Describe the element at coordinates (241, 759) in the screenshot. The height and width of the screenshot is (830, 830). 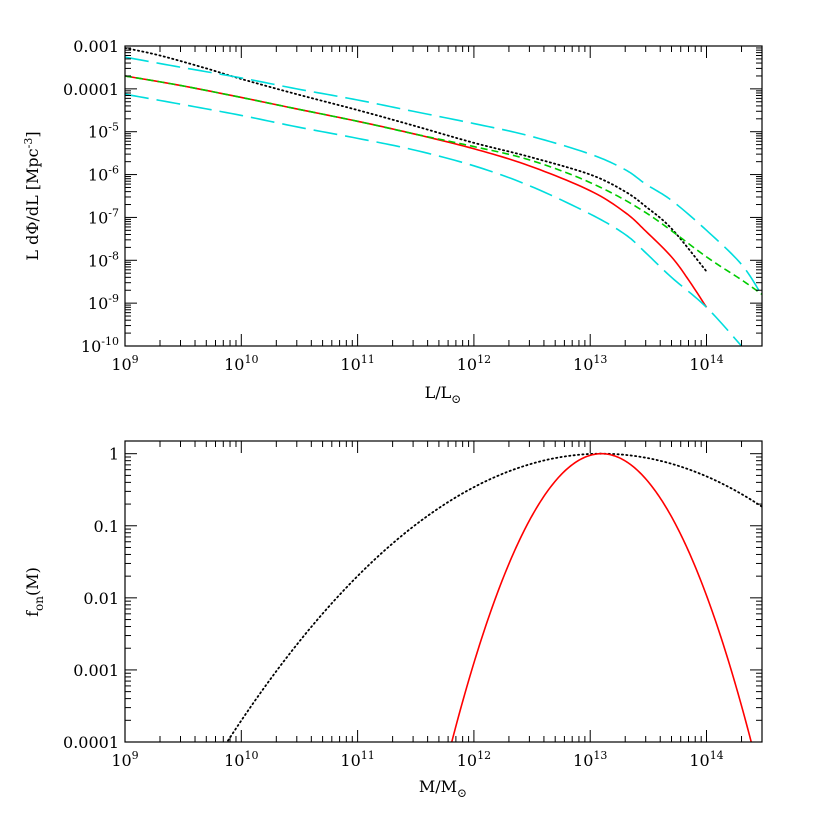
I see `bottom-x-tick-label: 1010` at that location.